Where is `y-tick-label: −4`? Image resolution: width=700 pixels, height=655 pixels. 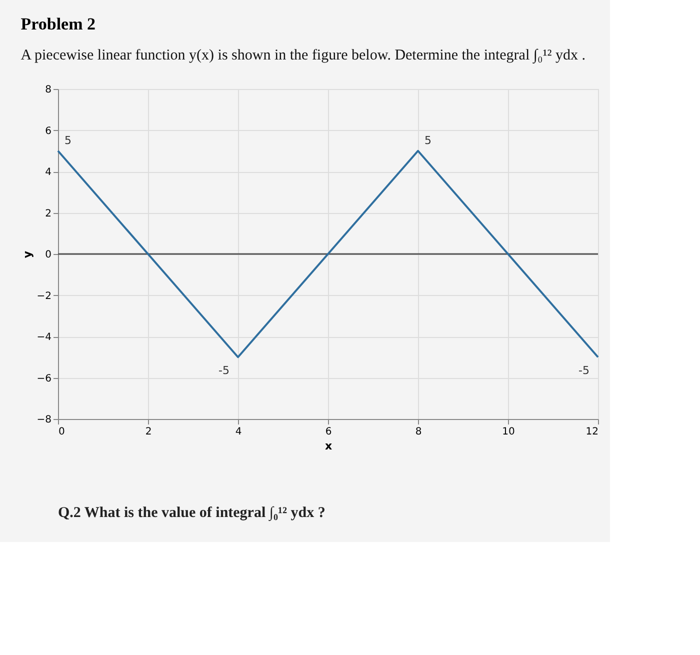
y-tick-label: −4 is located at coordinates (44, 337).